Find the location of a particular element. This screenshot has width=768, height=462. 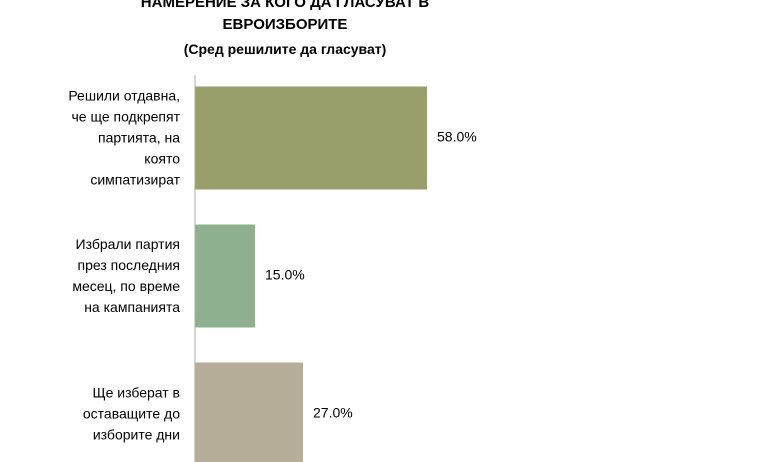

category-label: Ще изберат в оставащите до изборите дни is located at coordinates (131, 413).